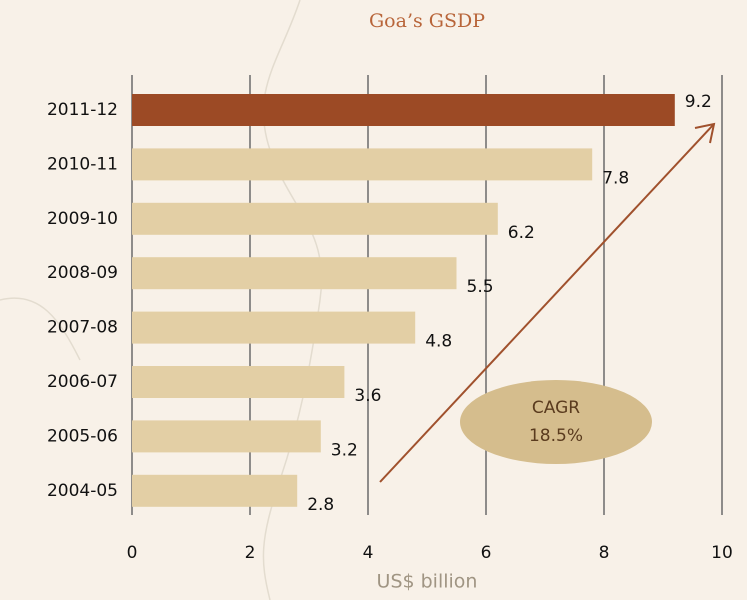 This screenshot has height=600, width=747. Describe the element at coordinates (250, 553) in the screenshot. I see `x-tick-label: 2` at that location.